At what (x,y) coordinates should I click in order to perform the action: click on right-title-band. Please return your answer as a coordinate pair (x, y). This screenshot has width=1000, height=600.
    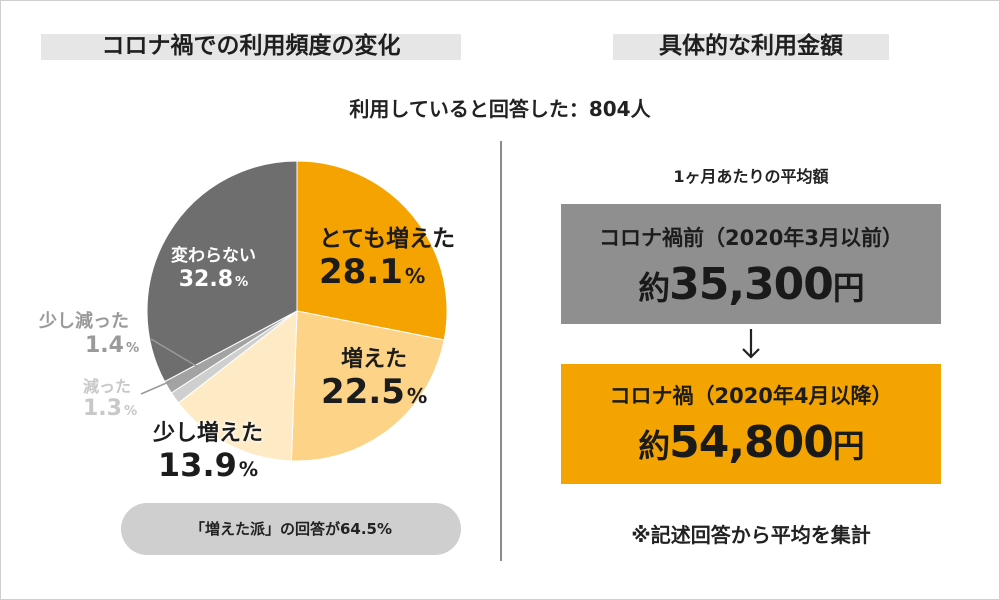
    Looking at the image, I should click on (751, 47).